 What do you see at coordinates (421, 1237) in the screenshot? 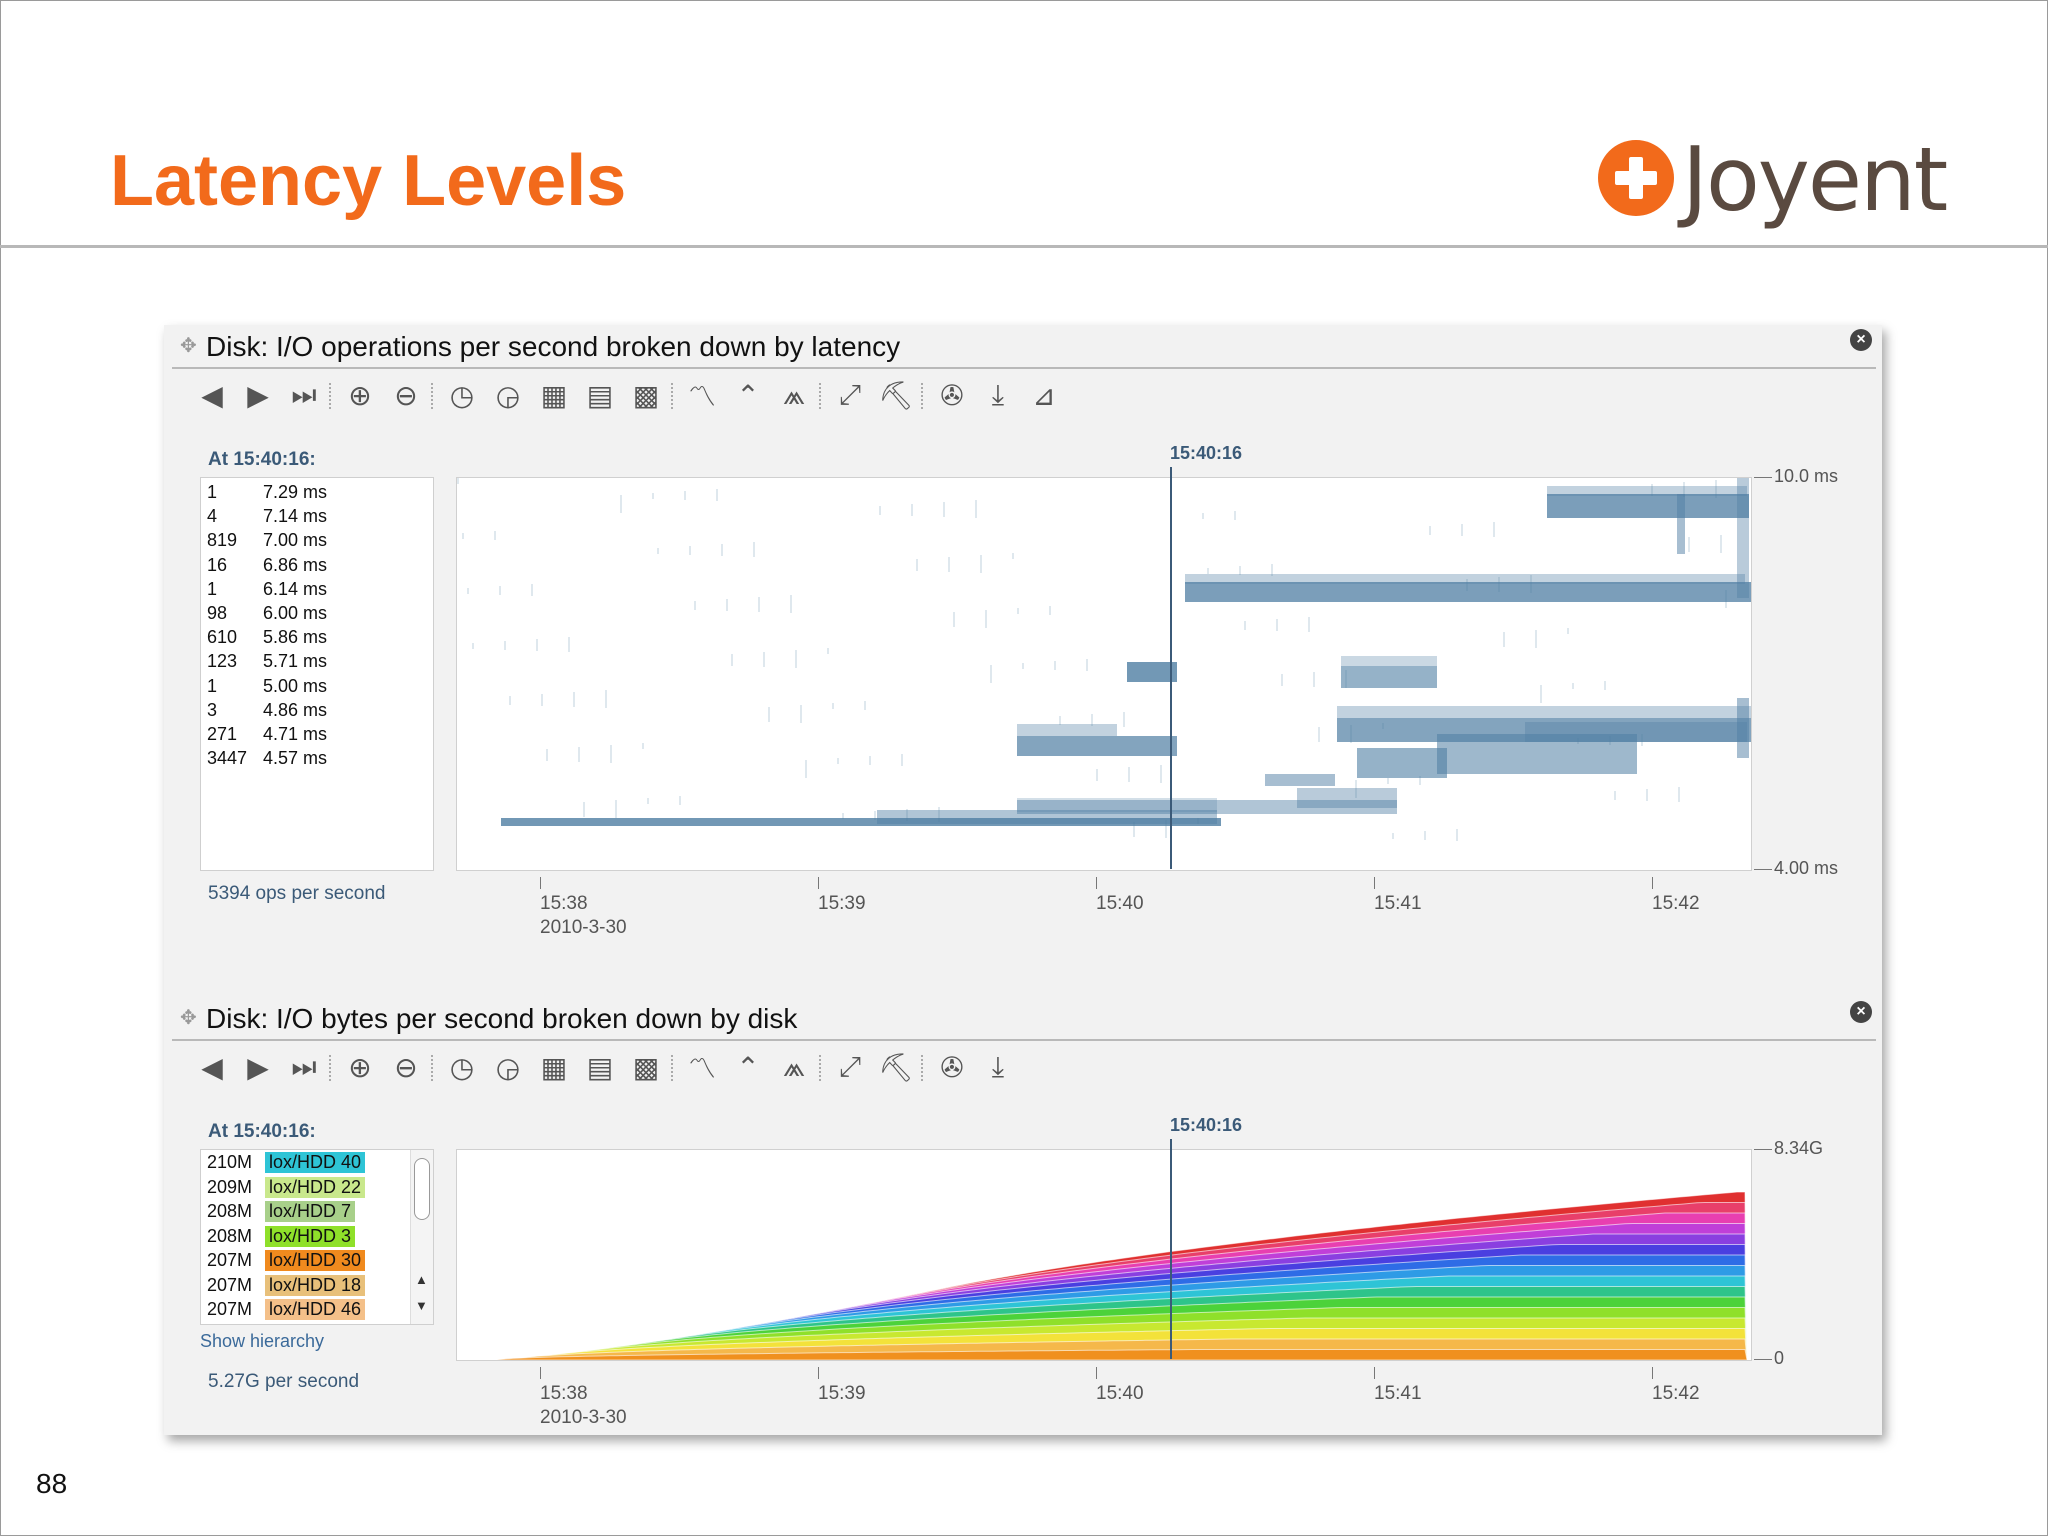
I see `legend-scrollbar: ▲ ▼` at bounding box center [421, 1237].